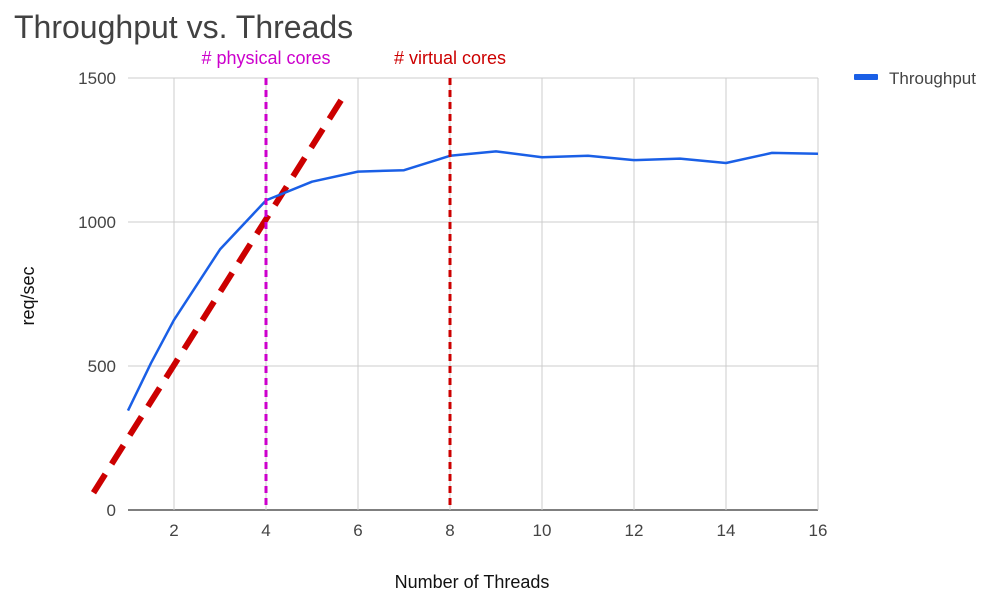 The width and height of the screenshot is (1000, 598). What do you see at coordinates (866, 77) in the screenshot?
I see `legend-swatch-throughput` at bounding box center [866, 77].